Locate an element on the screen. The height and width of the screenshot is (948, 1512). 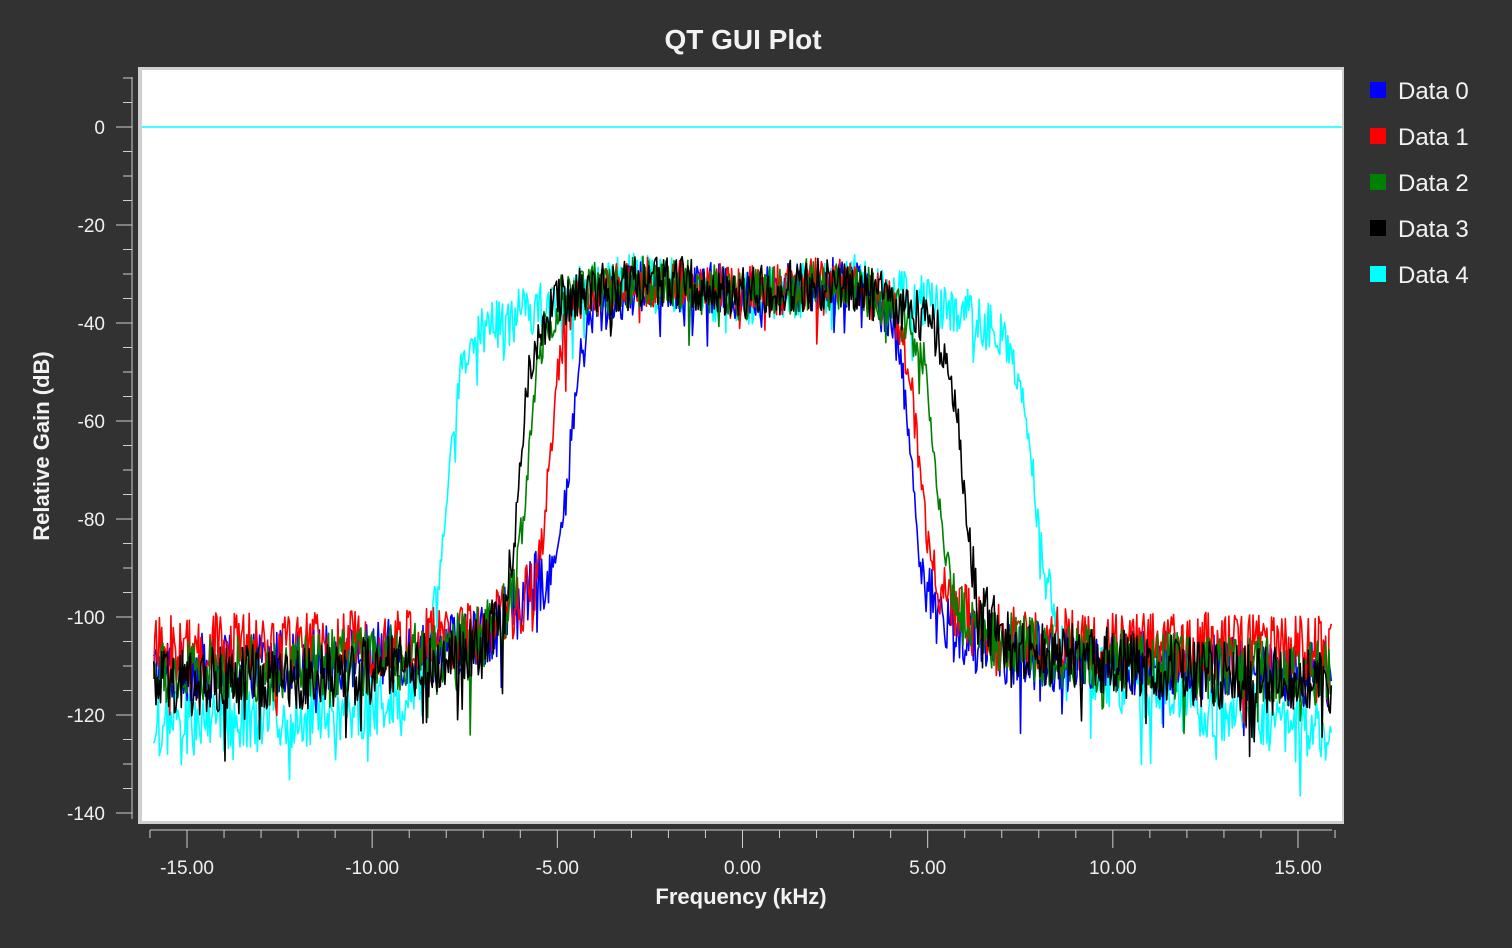
legend-label-data-4: Data 4 is located at coordinates (1433, 275).